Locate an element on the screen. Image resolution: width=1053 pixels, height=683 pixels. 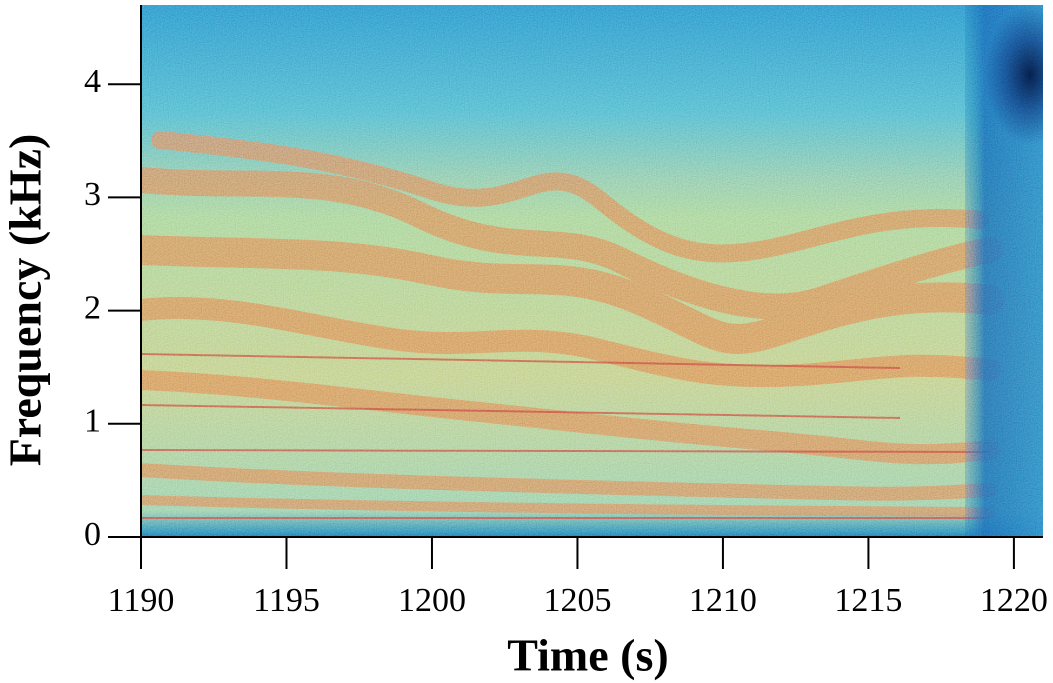
y-tick-label: 4 is located at coordinates (92, 81).